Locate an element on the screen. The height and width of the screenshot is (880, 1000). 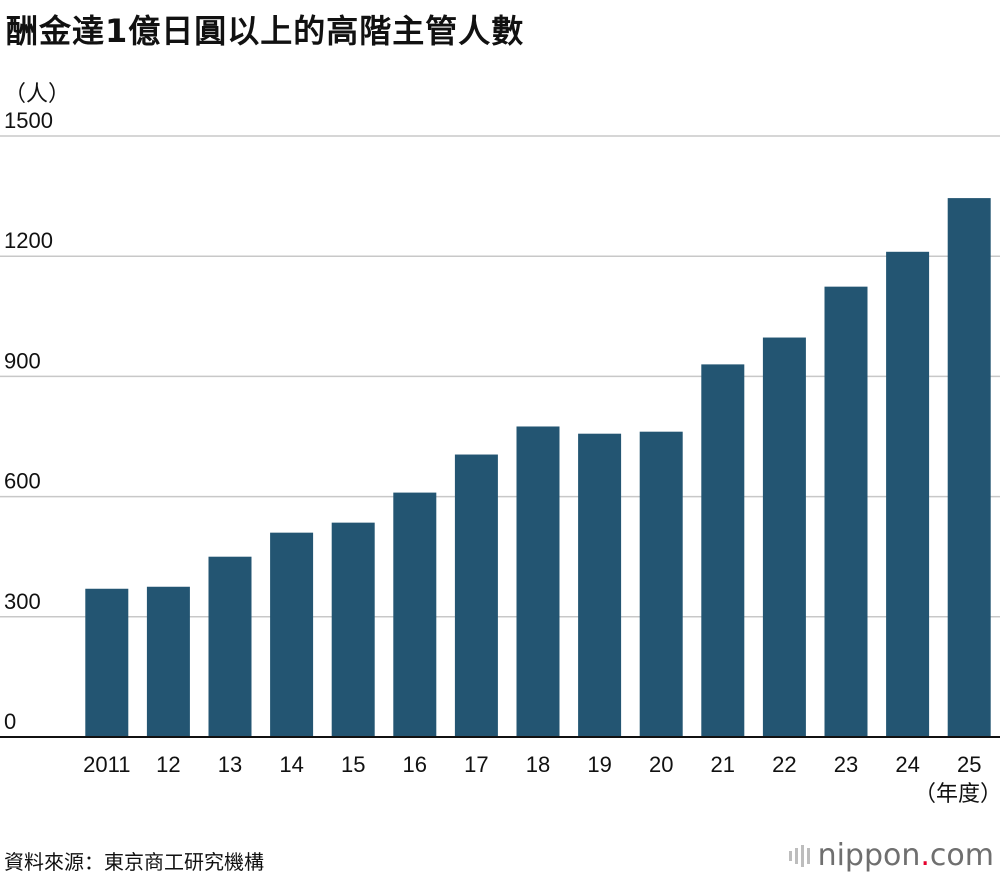
y-tick-label: 0 is located at coordinates (10, 721).